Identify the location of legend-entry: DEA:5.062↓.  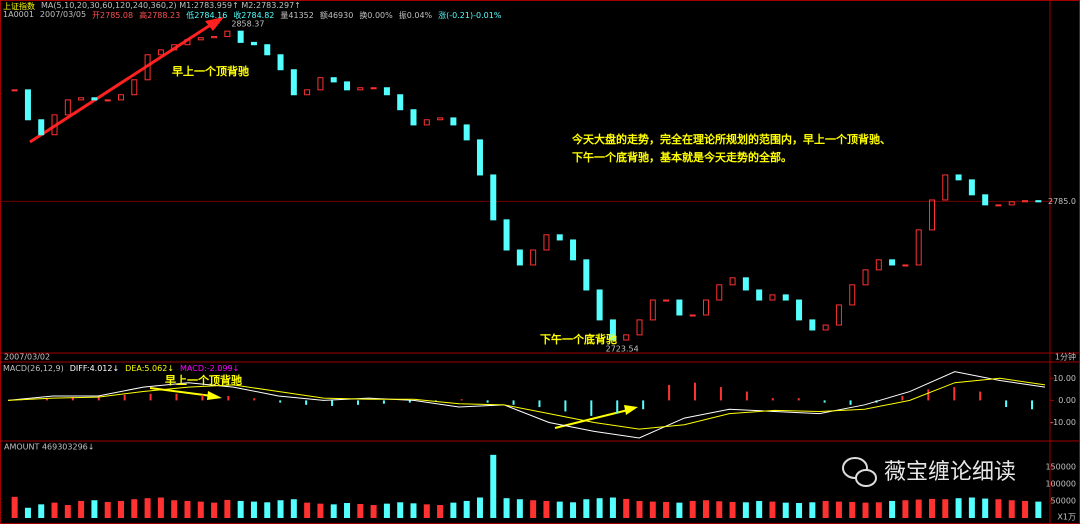
(150, 368).